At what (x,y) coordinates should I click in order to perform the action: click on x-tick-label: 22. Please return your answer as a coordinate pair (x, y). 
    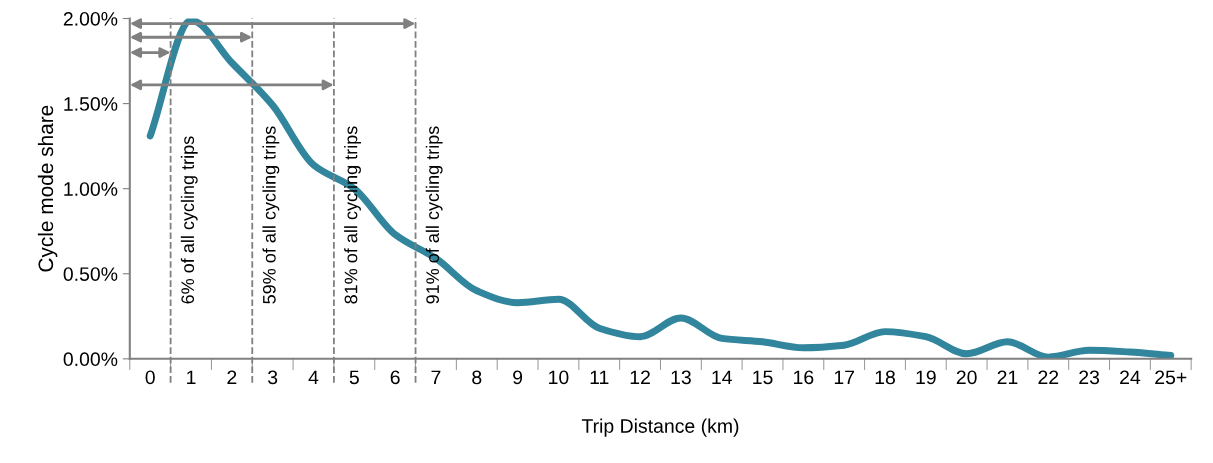
    Looking at the image, I should click on (1048, 377).